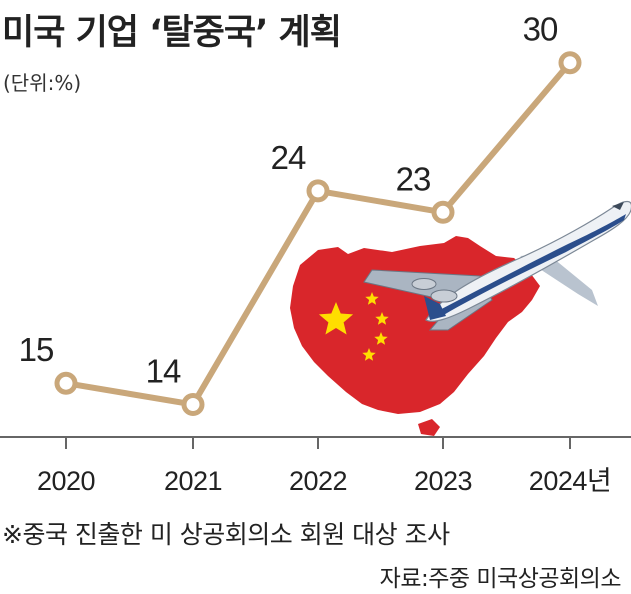 The image size is (631, 594). What do you see at coordinates (429, 427) in the screenshot?
I see `hainan-island` at bounding box center [429, 427].